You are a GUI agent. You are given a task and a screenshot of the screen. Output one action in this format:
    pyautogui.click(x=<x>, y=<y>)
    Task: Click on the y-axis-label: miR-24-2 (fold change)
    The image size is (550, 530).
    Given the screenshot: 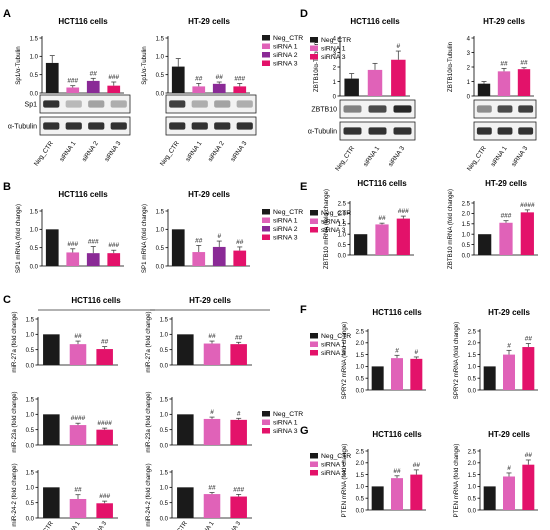 What is the action you would take?
    pyautogui.click(x=14, y=494)
    